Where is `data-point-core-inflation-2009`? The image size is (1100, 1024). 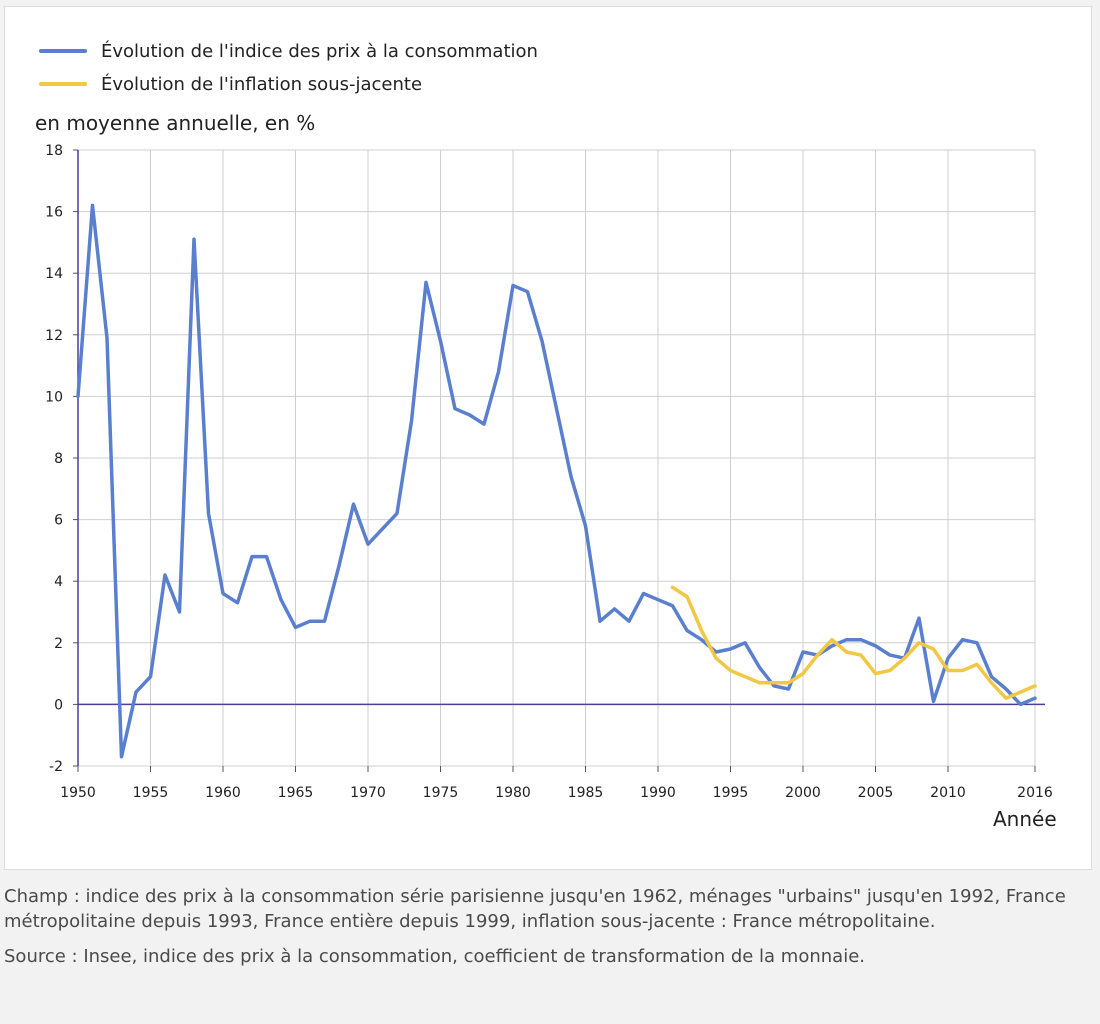 data-point-core-inflation-2009 is located at coordinates (933, 649).